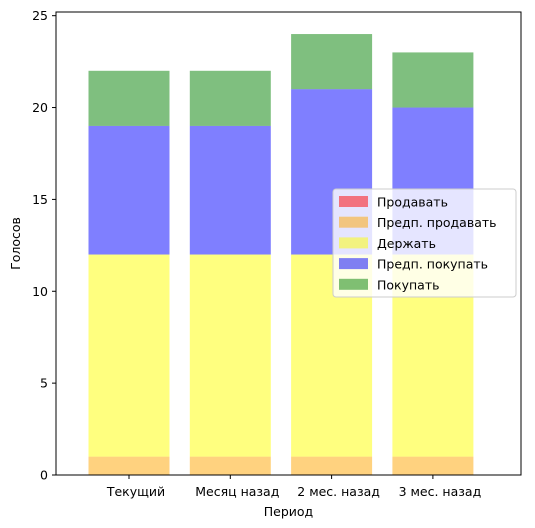 The height and width of the screenshot is (528, 535). I want to click on x-tick-label: Текущий, so click(135, 491).